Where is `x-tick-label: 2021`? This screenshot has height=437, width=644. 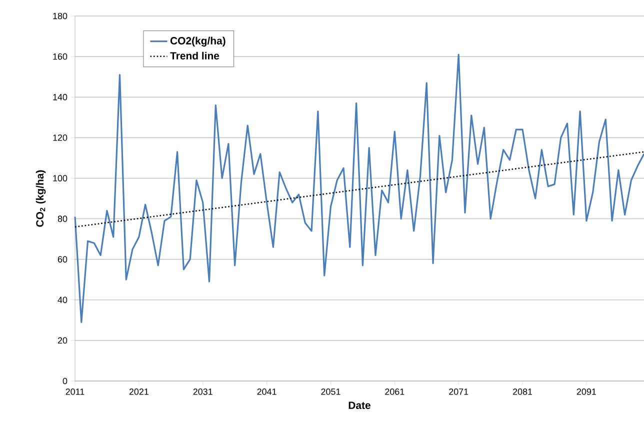
x-tick-label: 2021 is located at coordinates (138, 391).